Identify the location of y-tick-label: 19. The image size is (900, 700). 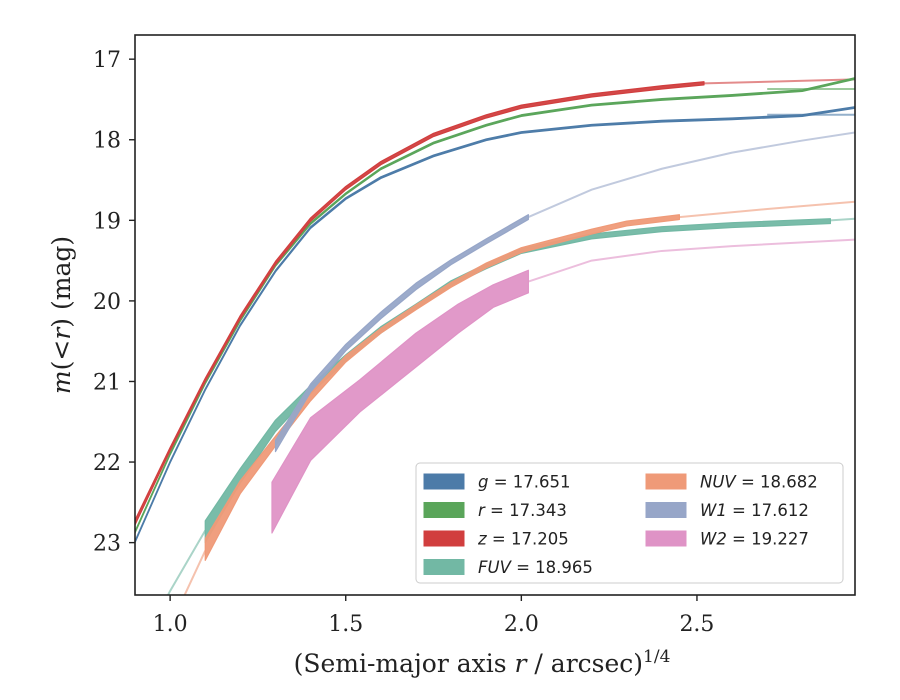
(107, 221).